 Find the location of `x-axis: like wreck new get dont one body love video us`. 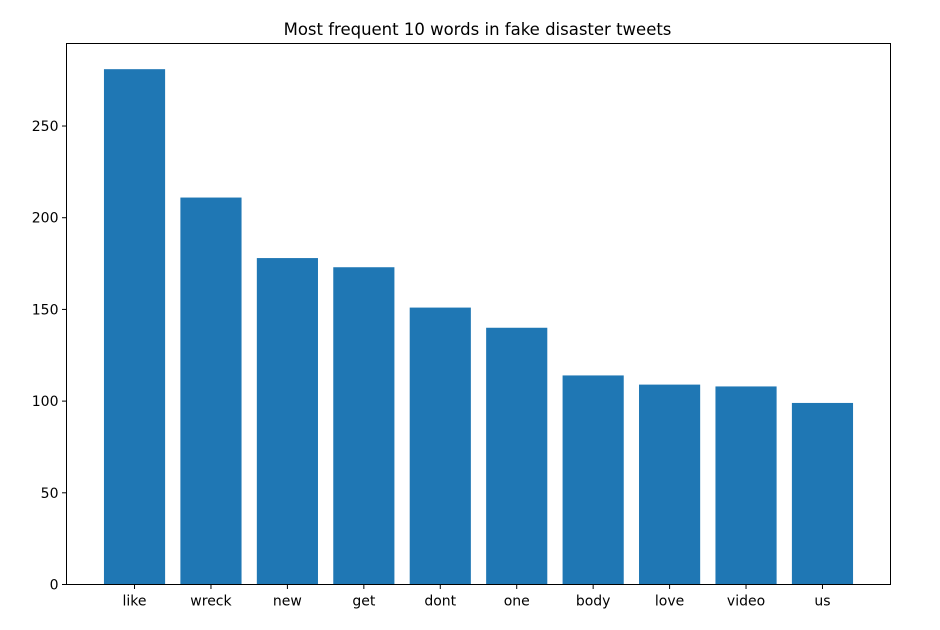

x-axis: like wreck new get dont one body love video us is located at coordinates (477, 597).